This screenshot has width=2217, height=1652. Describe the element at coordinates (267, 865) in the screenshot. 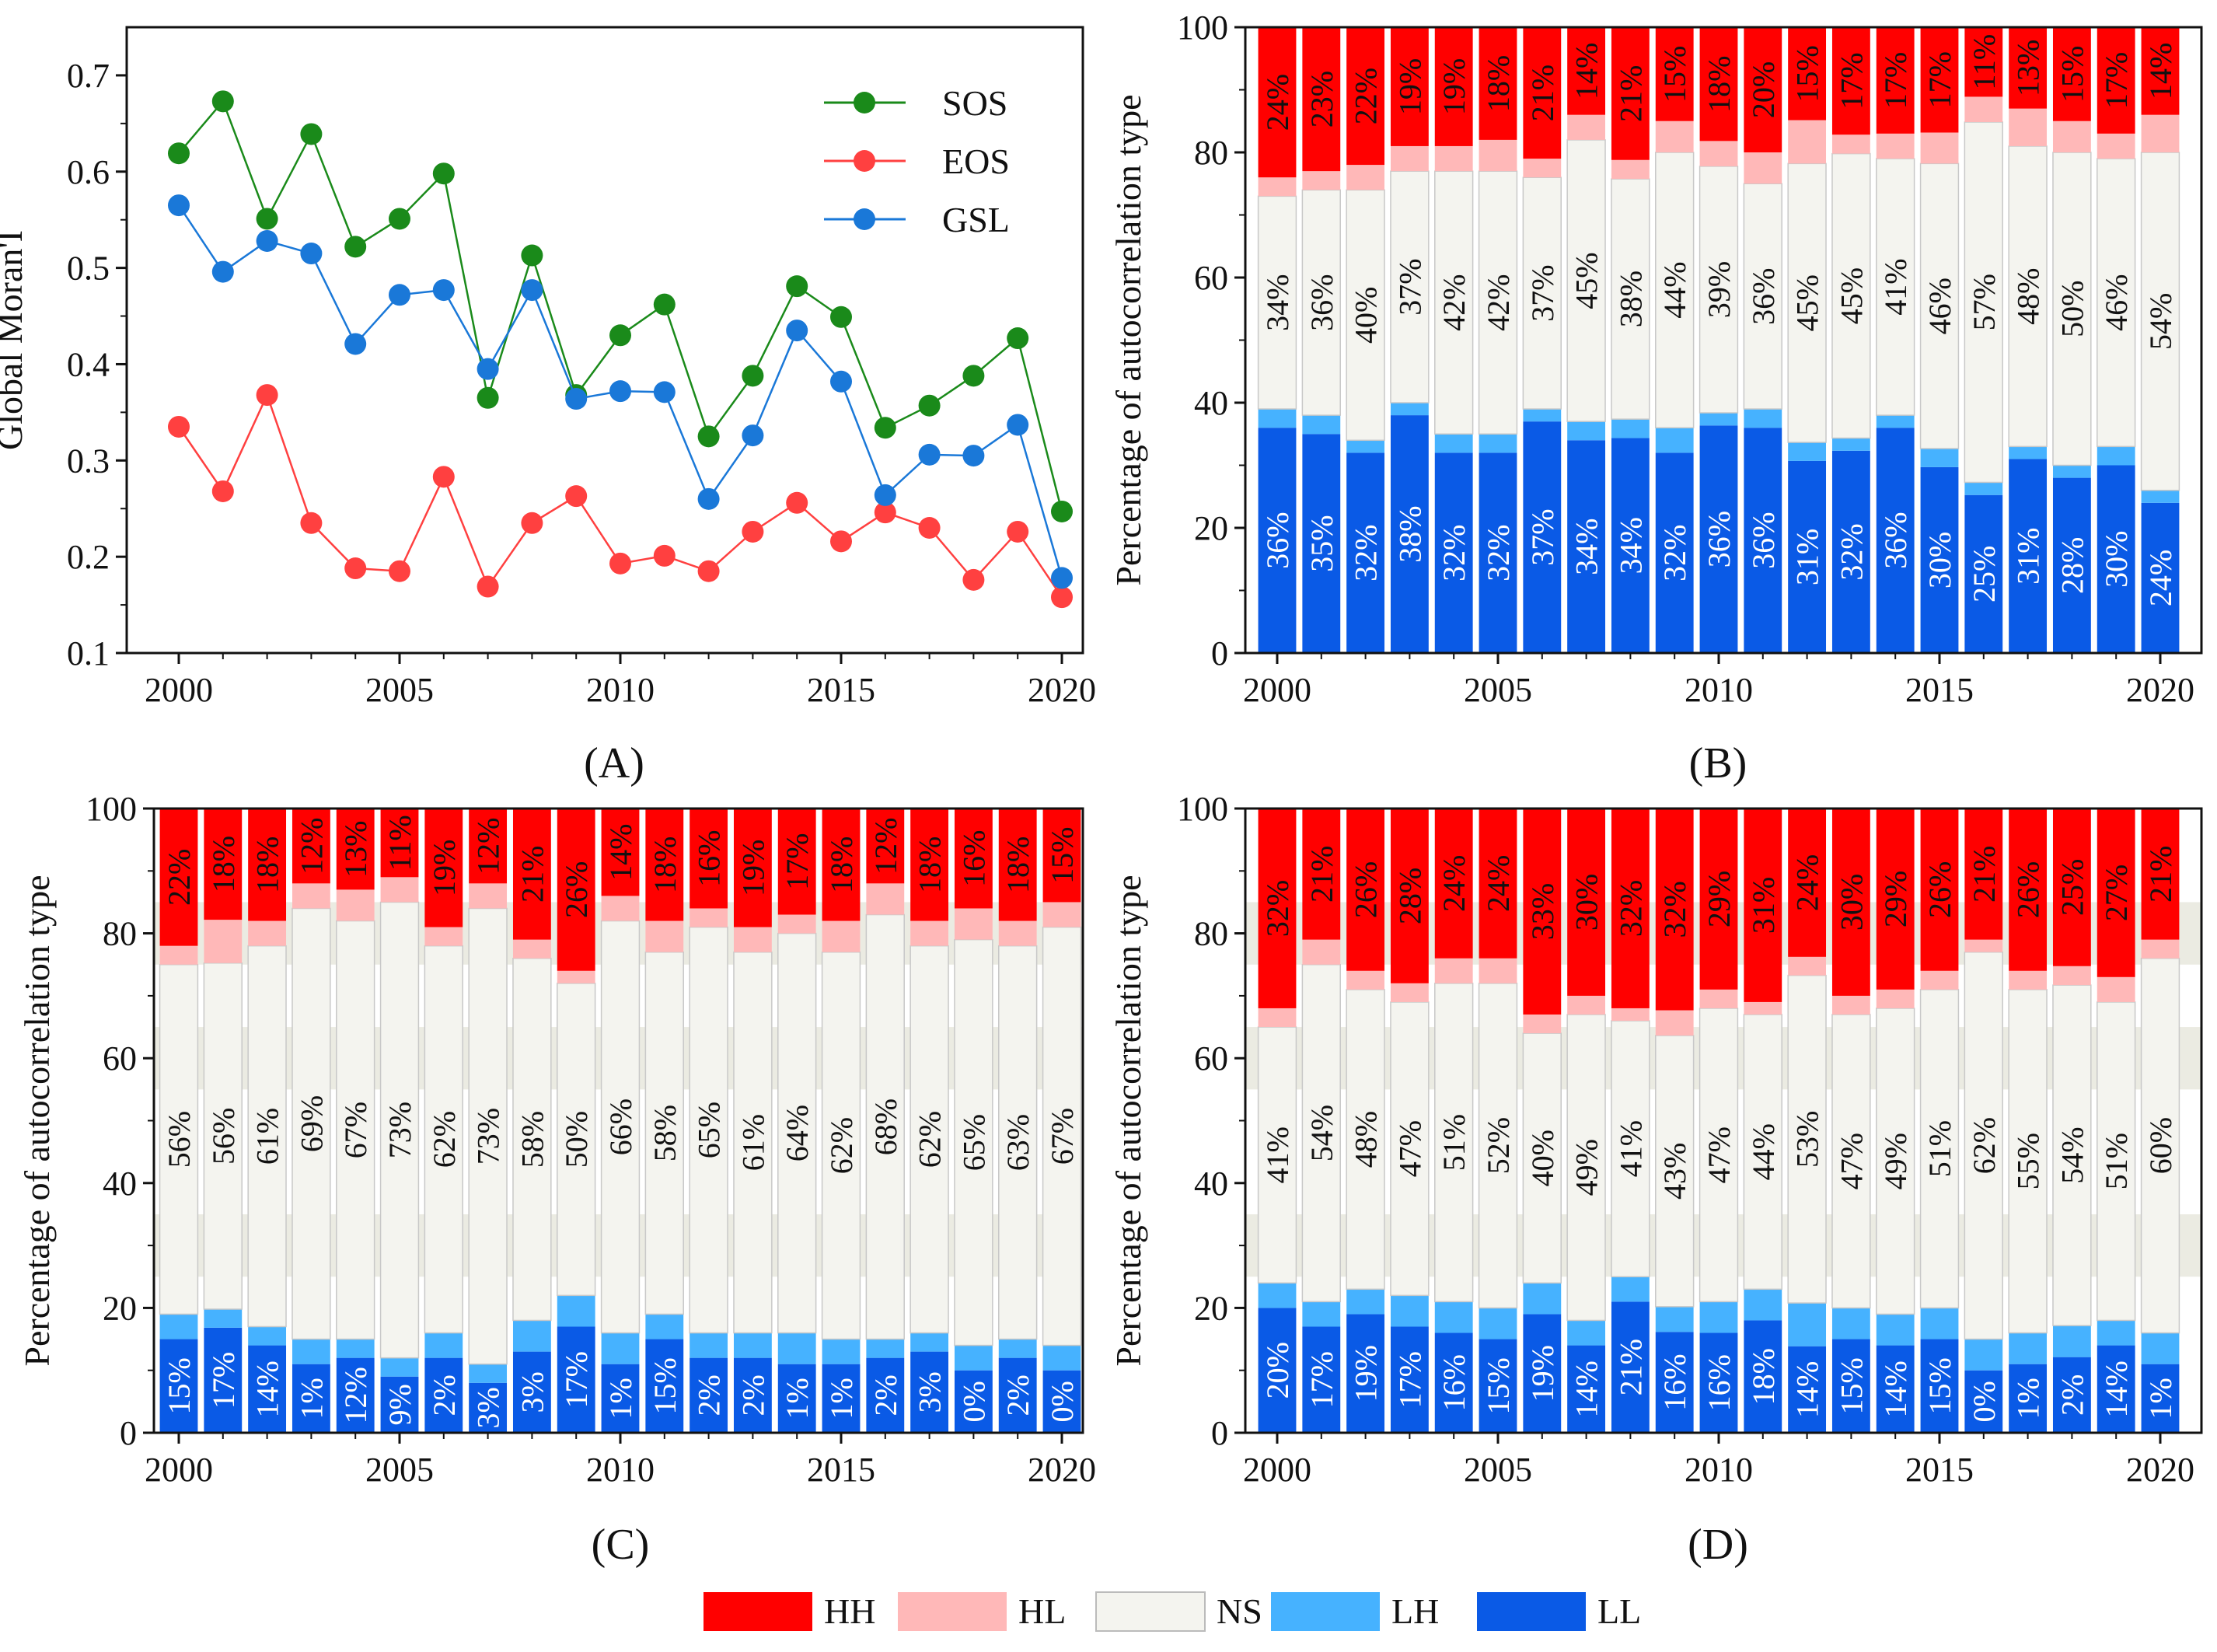

I see `bar-hh-2002` at that location.